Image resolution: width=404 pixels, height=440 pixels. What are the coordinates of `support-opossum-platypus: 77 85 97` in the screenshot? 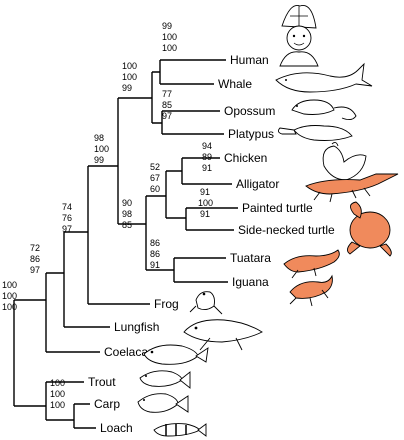 It's located at (167, 105).